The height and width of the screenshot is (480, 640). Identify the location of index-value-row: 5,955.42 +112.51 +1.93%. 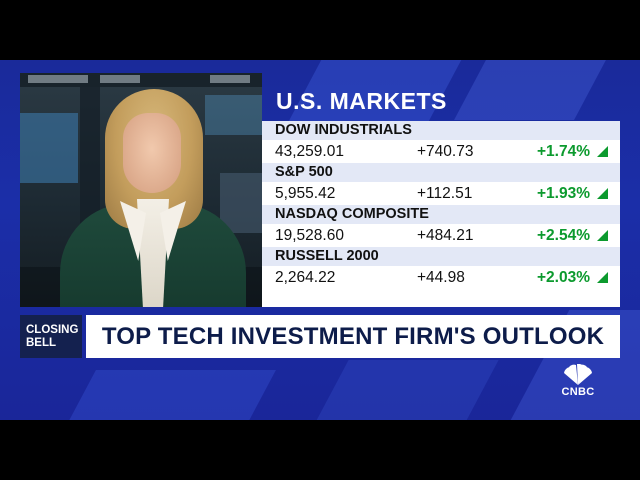
(441, 193).